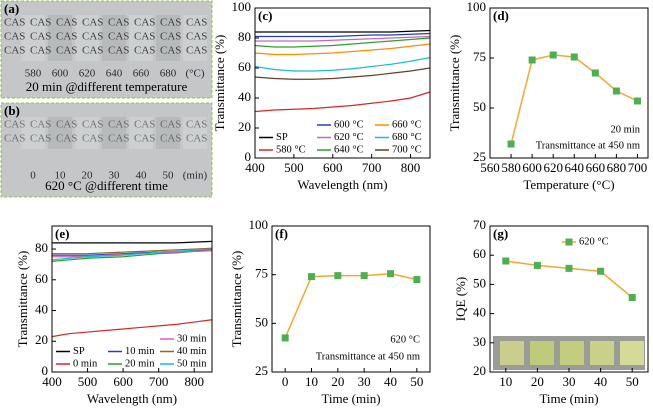 The height and width of the screenshot is (420, 653). Describe the element at coordinates (407, 137) in the screenshot. I see `legend-label: 680 °C` at that location.